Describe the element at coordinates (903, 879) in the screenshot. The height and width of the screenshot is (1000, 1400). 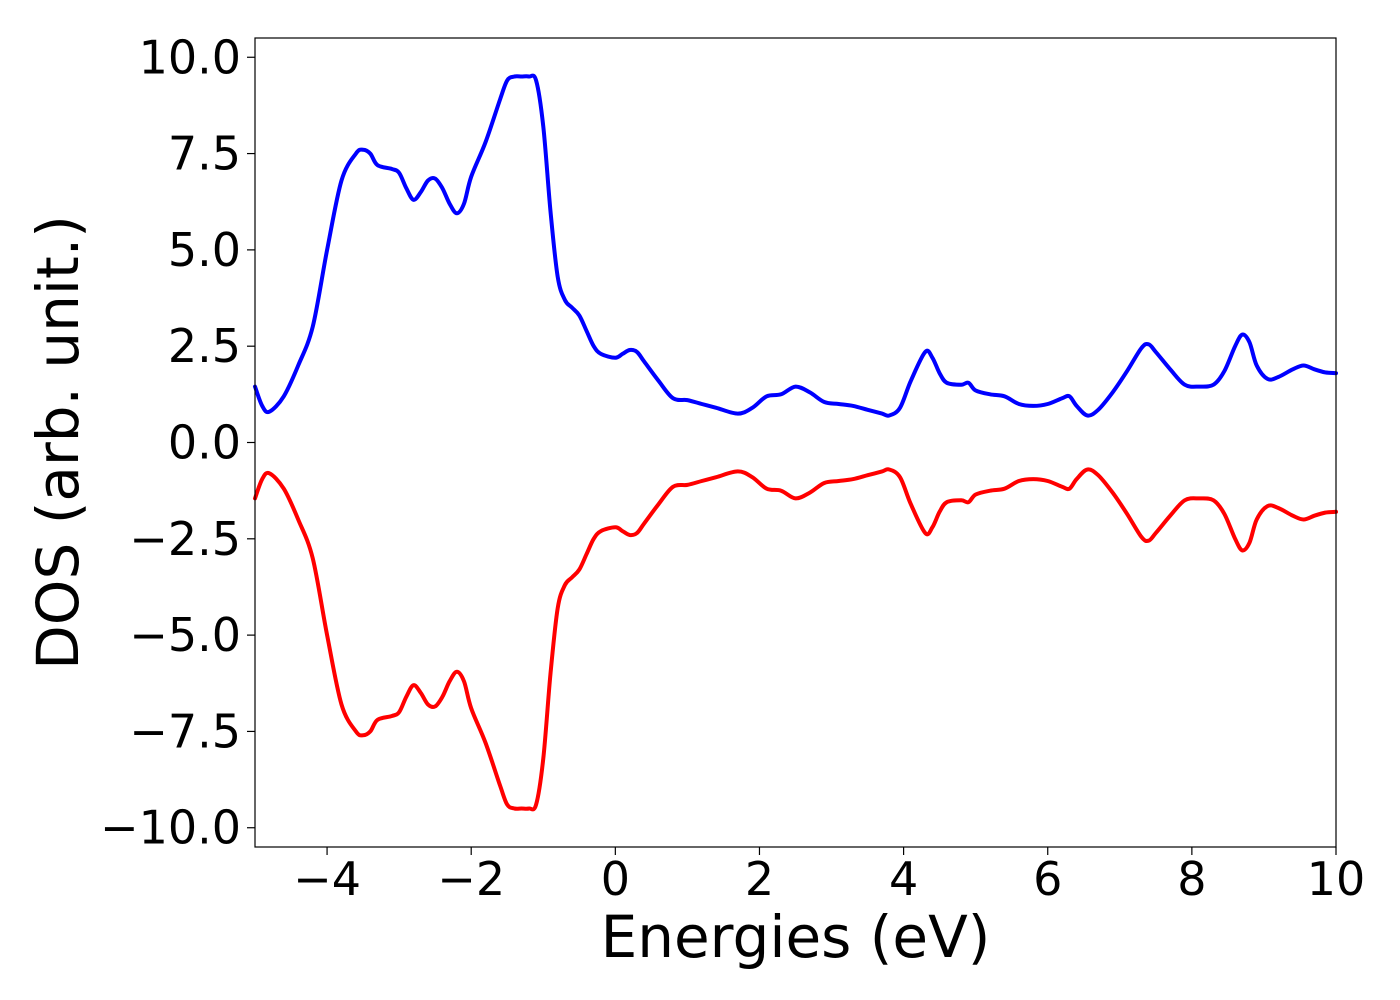
I see `x-tick-label: 4` at that location.